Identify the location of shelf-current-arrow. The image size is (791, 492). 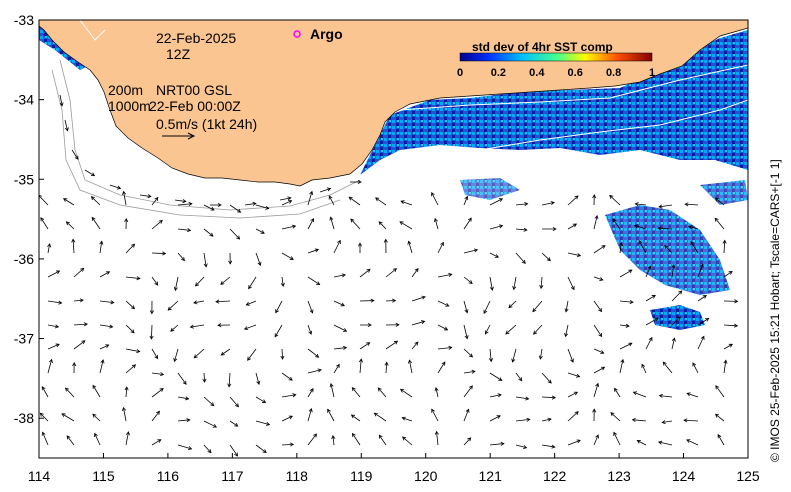
(66, 125).